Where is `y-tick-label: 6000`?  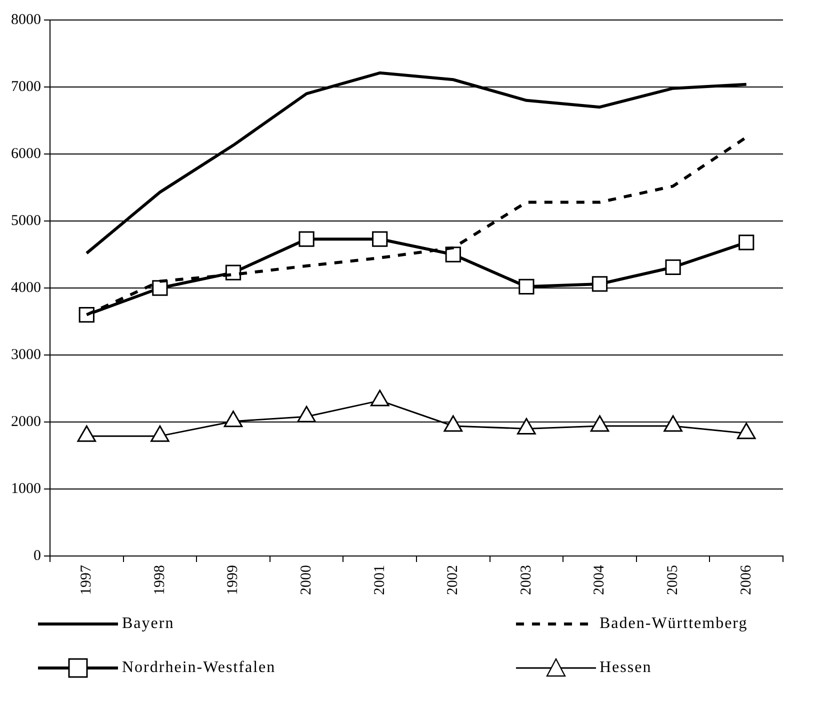
y-tick-label: 6000 is located at coordinates (26, 154).